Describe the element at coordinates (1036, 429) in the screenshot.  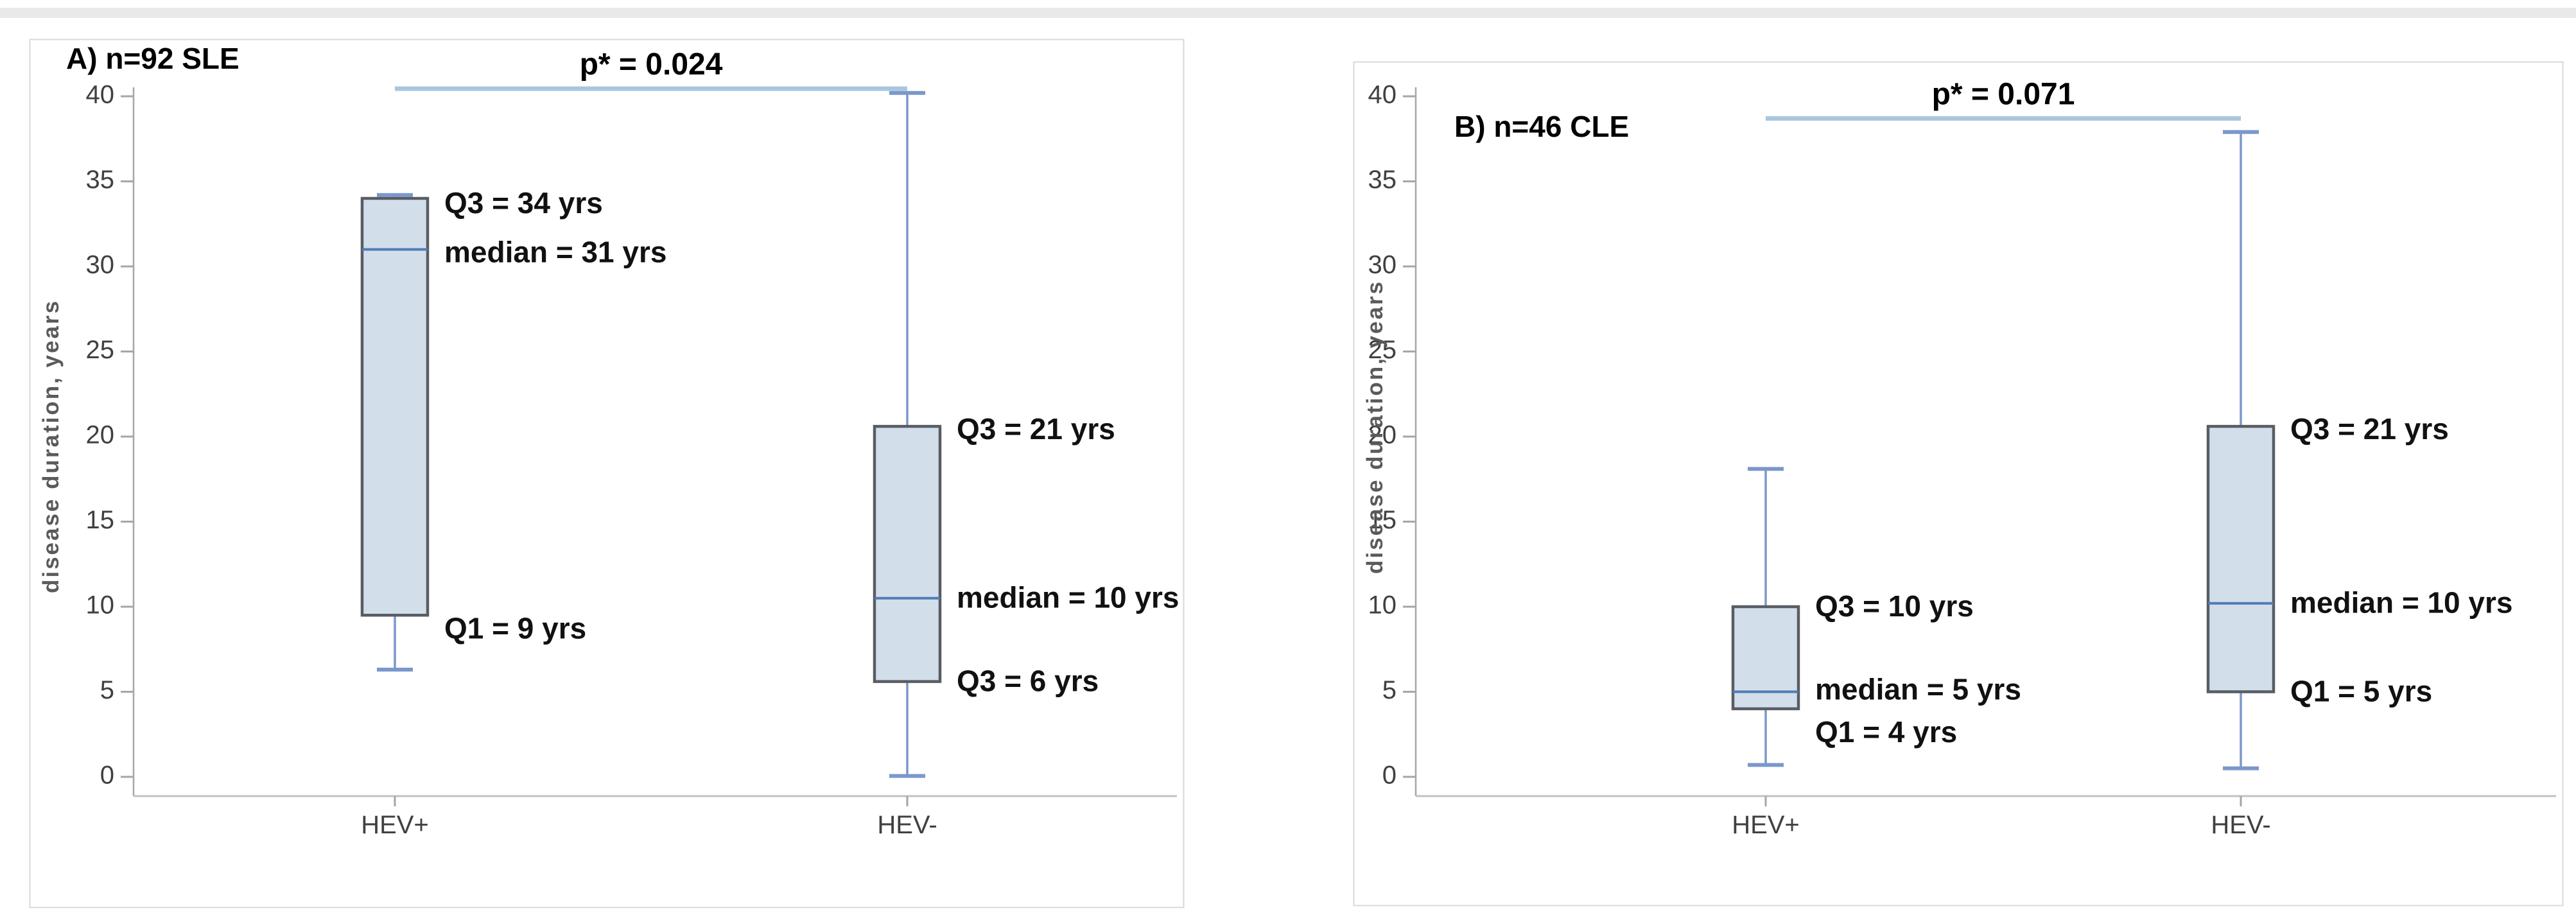
I see `panel-a-box-hev-minus-annotation-0: Q3 = 21 yrs` at that location.